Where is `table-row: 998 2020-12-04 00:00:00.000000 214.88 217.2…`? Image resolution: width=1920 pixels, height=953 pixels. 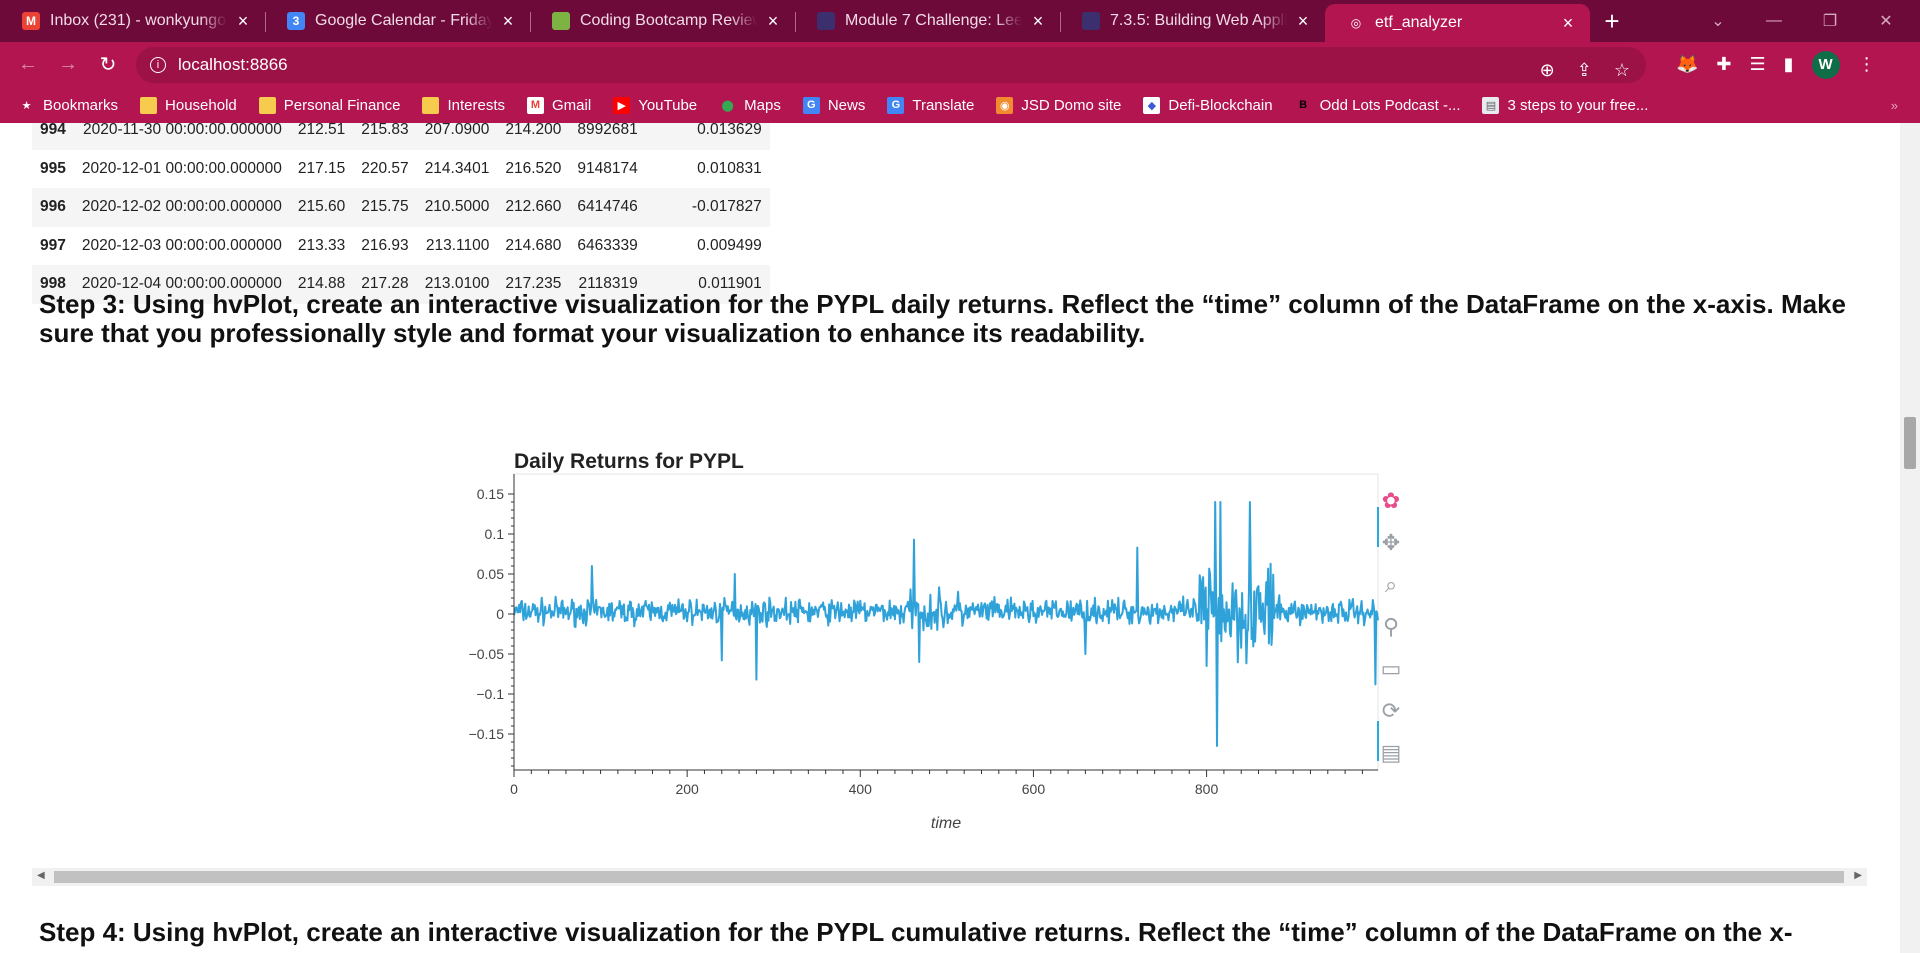
table-row: 998 2020-12-04 00:00:00.000000 214.88 217.2… is located at coordinates (401, 284).